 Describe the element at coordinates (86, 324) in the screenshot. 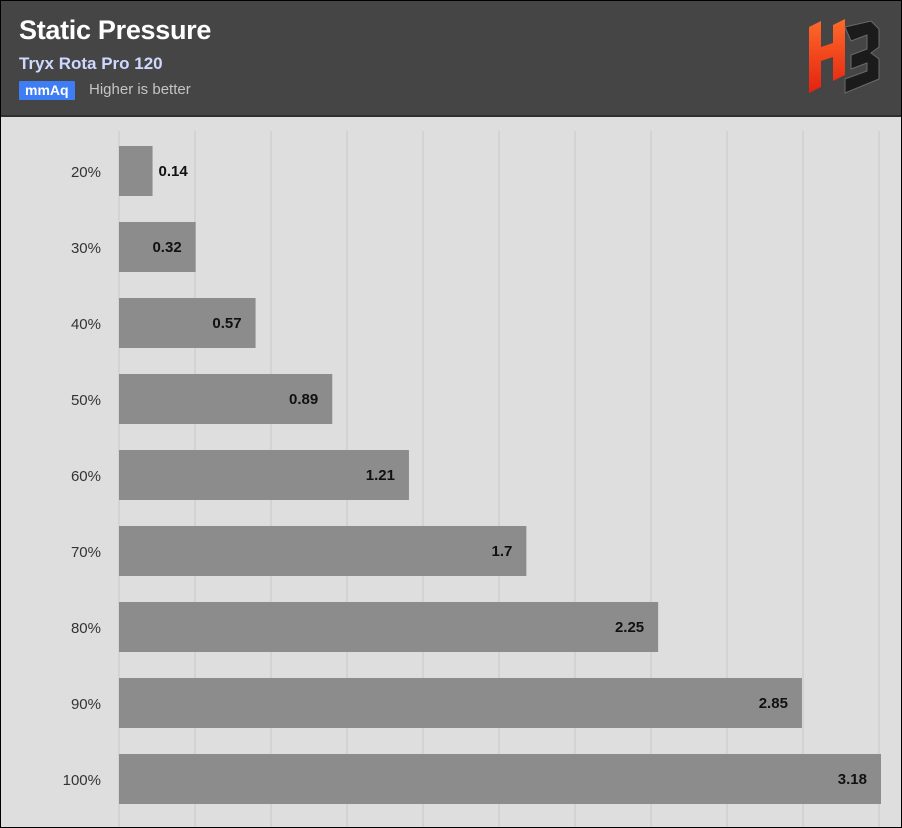

I see `category-label: 40%` at that location.